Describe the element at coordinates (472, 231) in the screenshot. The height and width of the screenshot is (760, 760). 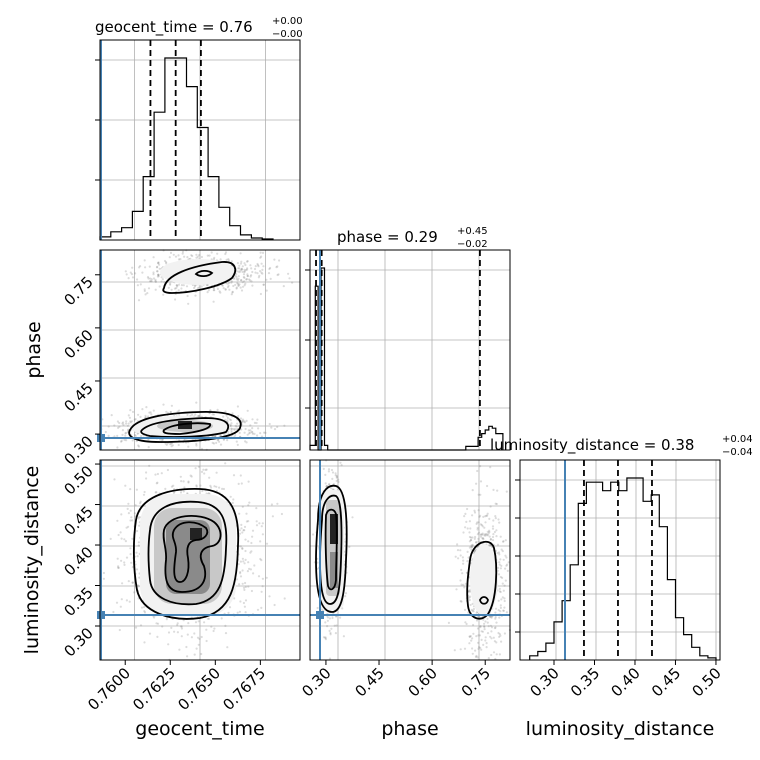
I see `title-phase-plus: +0.45` at that location.